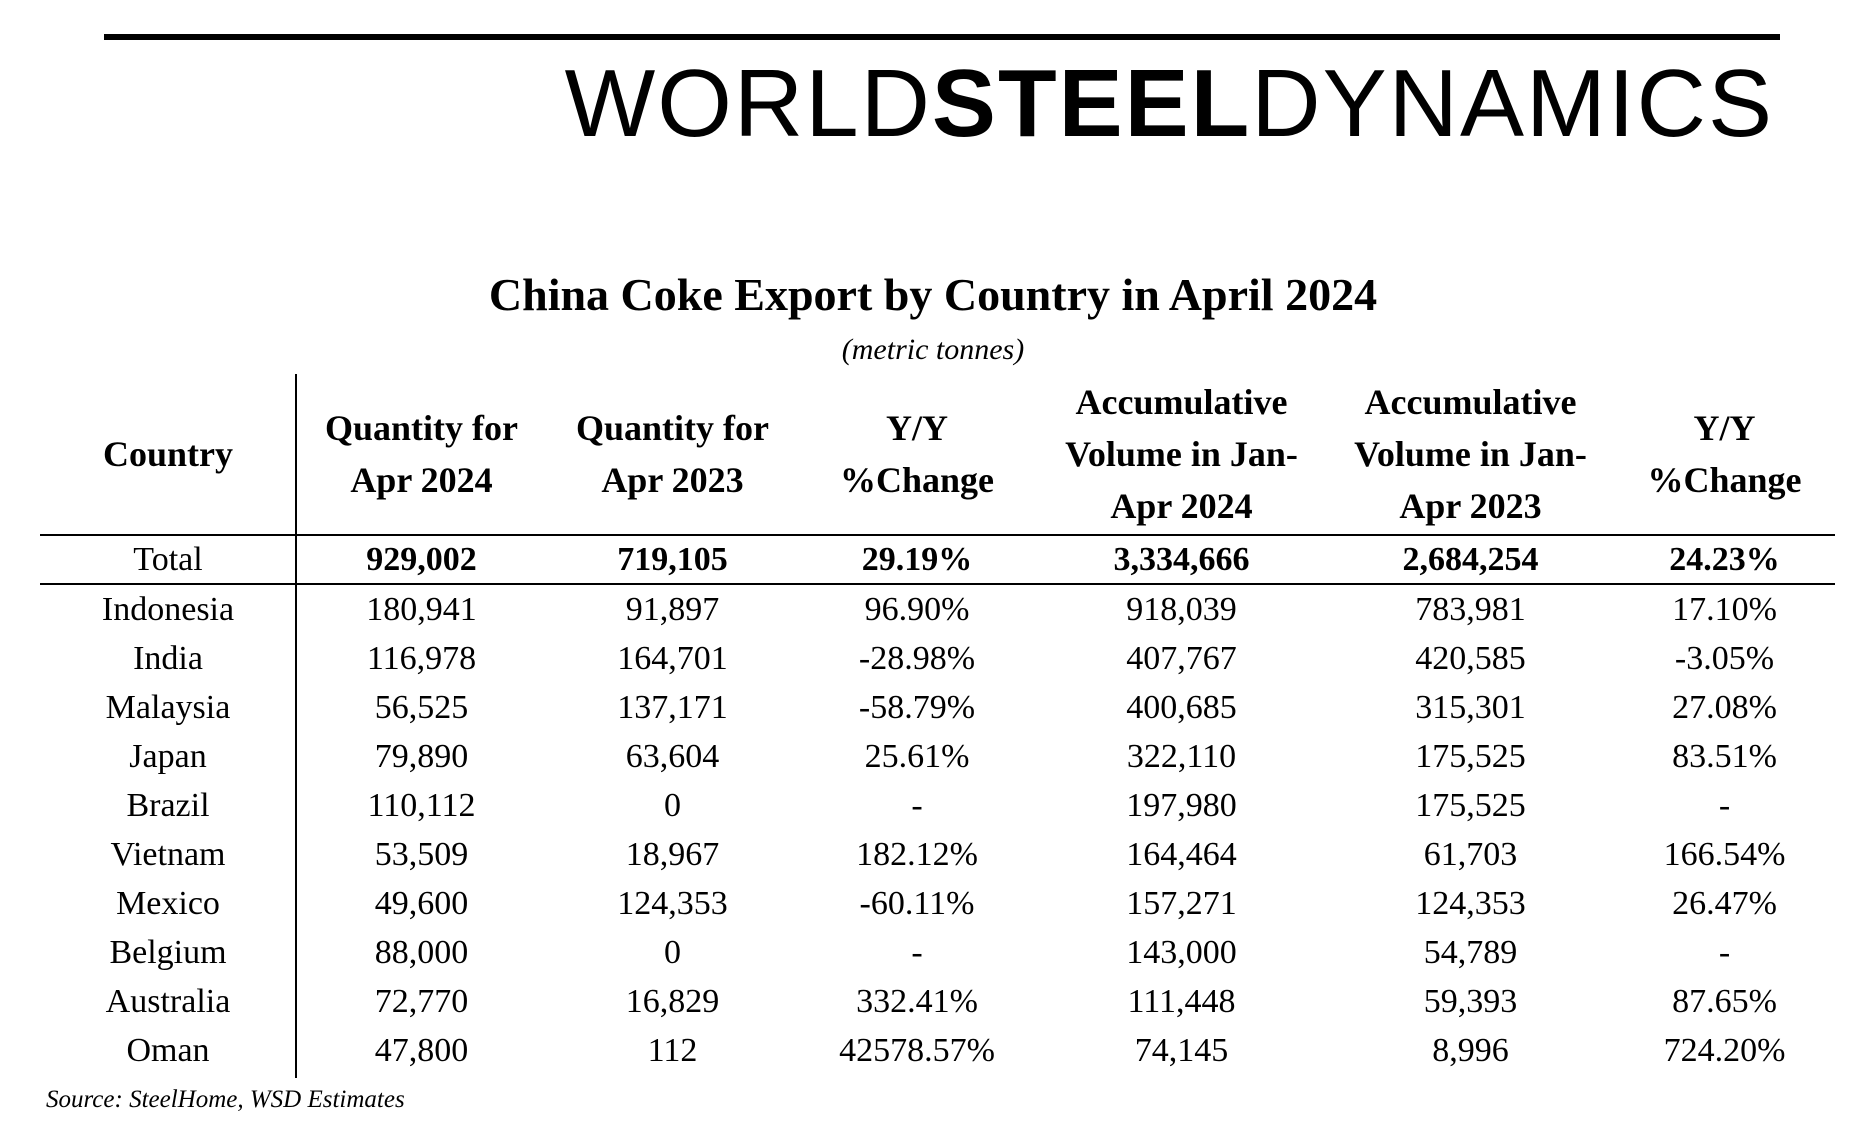 Image resolution: width=1866 pixels, height=1122 pixels. I want to click on header-line: %Change, so click(1724, 480).